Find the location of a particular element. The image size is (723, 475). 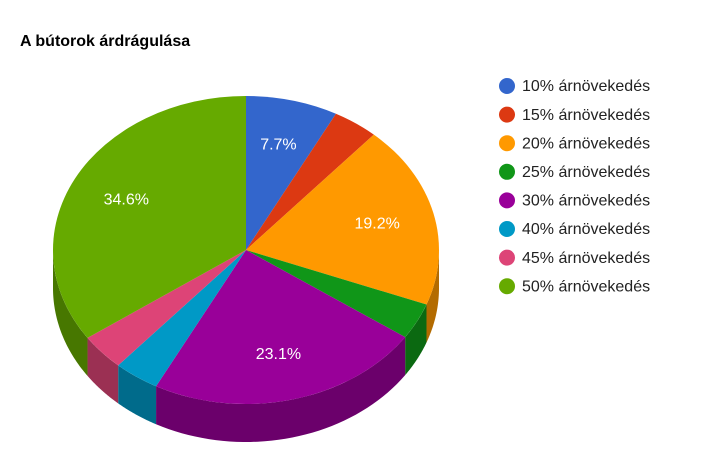

legend-label: 25% árnövekedés is located at coordinates (586, 172).